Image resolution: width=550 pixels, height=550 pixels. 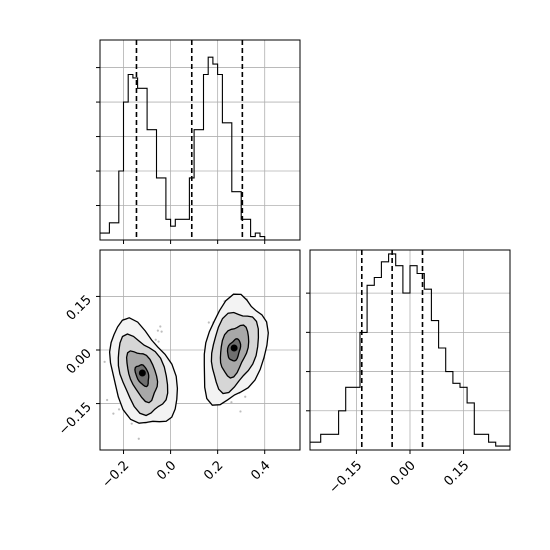 What do you see at coordinates (166, 470) in the screenshot?
I see `x-tick-label: 0.0` at bounding box center [166, 470].